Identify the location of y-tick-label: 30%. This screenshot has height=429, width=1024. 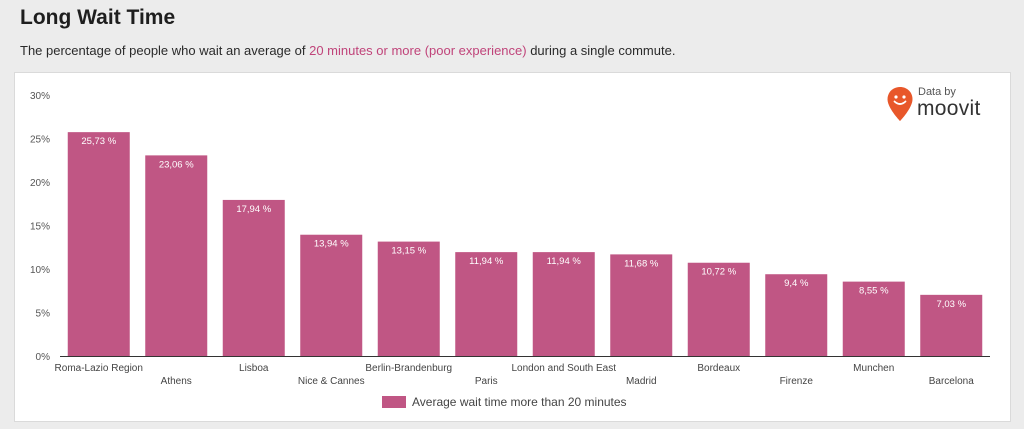
(40, 96).